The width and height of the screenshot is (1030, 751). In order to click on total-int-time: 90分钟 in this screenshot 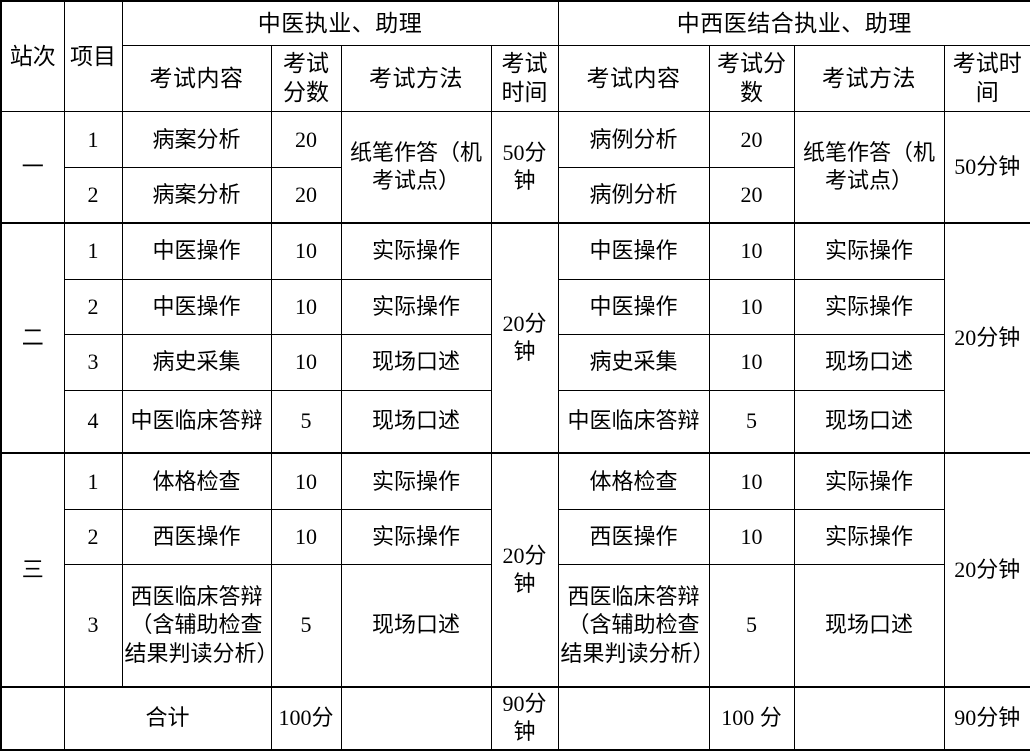, I will do `click(986, 718)`.